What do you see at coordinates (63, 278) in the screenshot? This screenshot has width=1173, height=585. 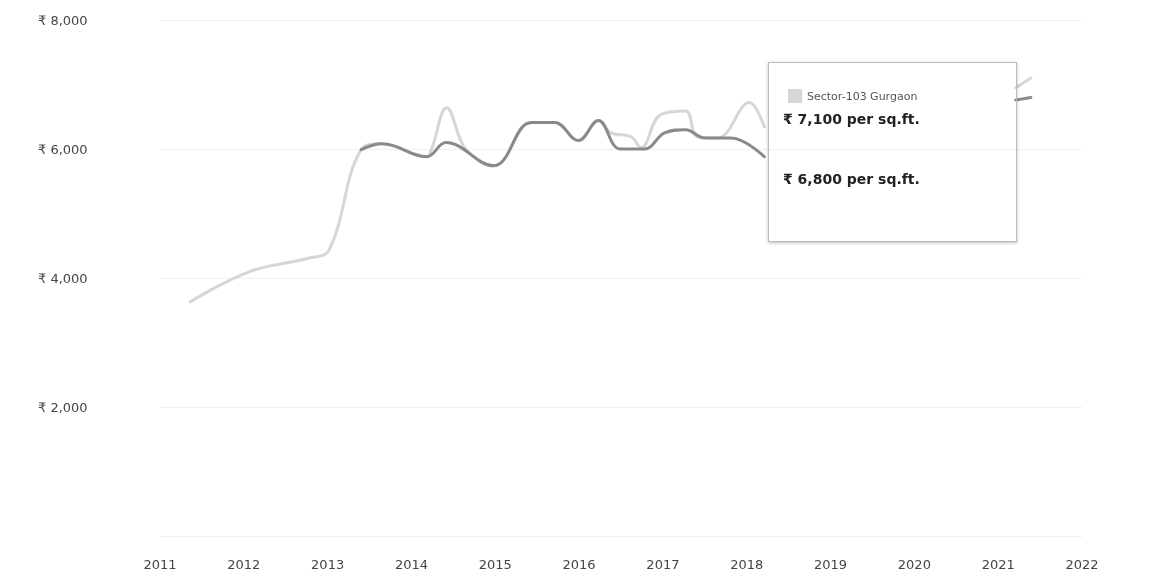 I see `y-tick-label: ₹ 4,000` at bounding box center [63, 278].